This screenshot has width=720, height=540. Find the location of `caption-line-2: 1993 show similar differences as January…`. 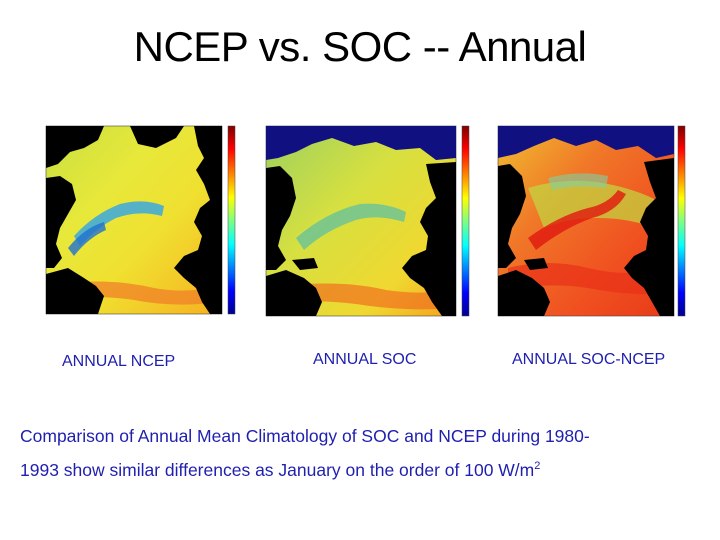

caption-line-2: 1993 show similar differences as January… is located at coordinates (365, 468).